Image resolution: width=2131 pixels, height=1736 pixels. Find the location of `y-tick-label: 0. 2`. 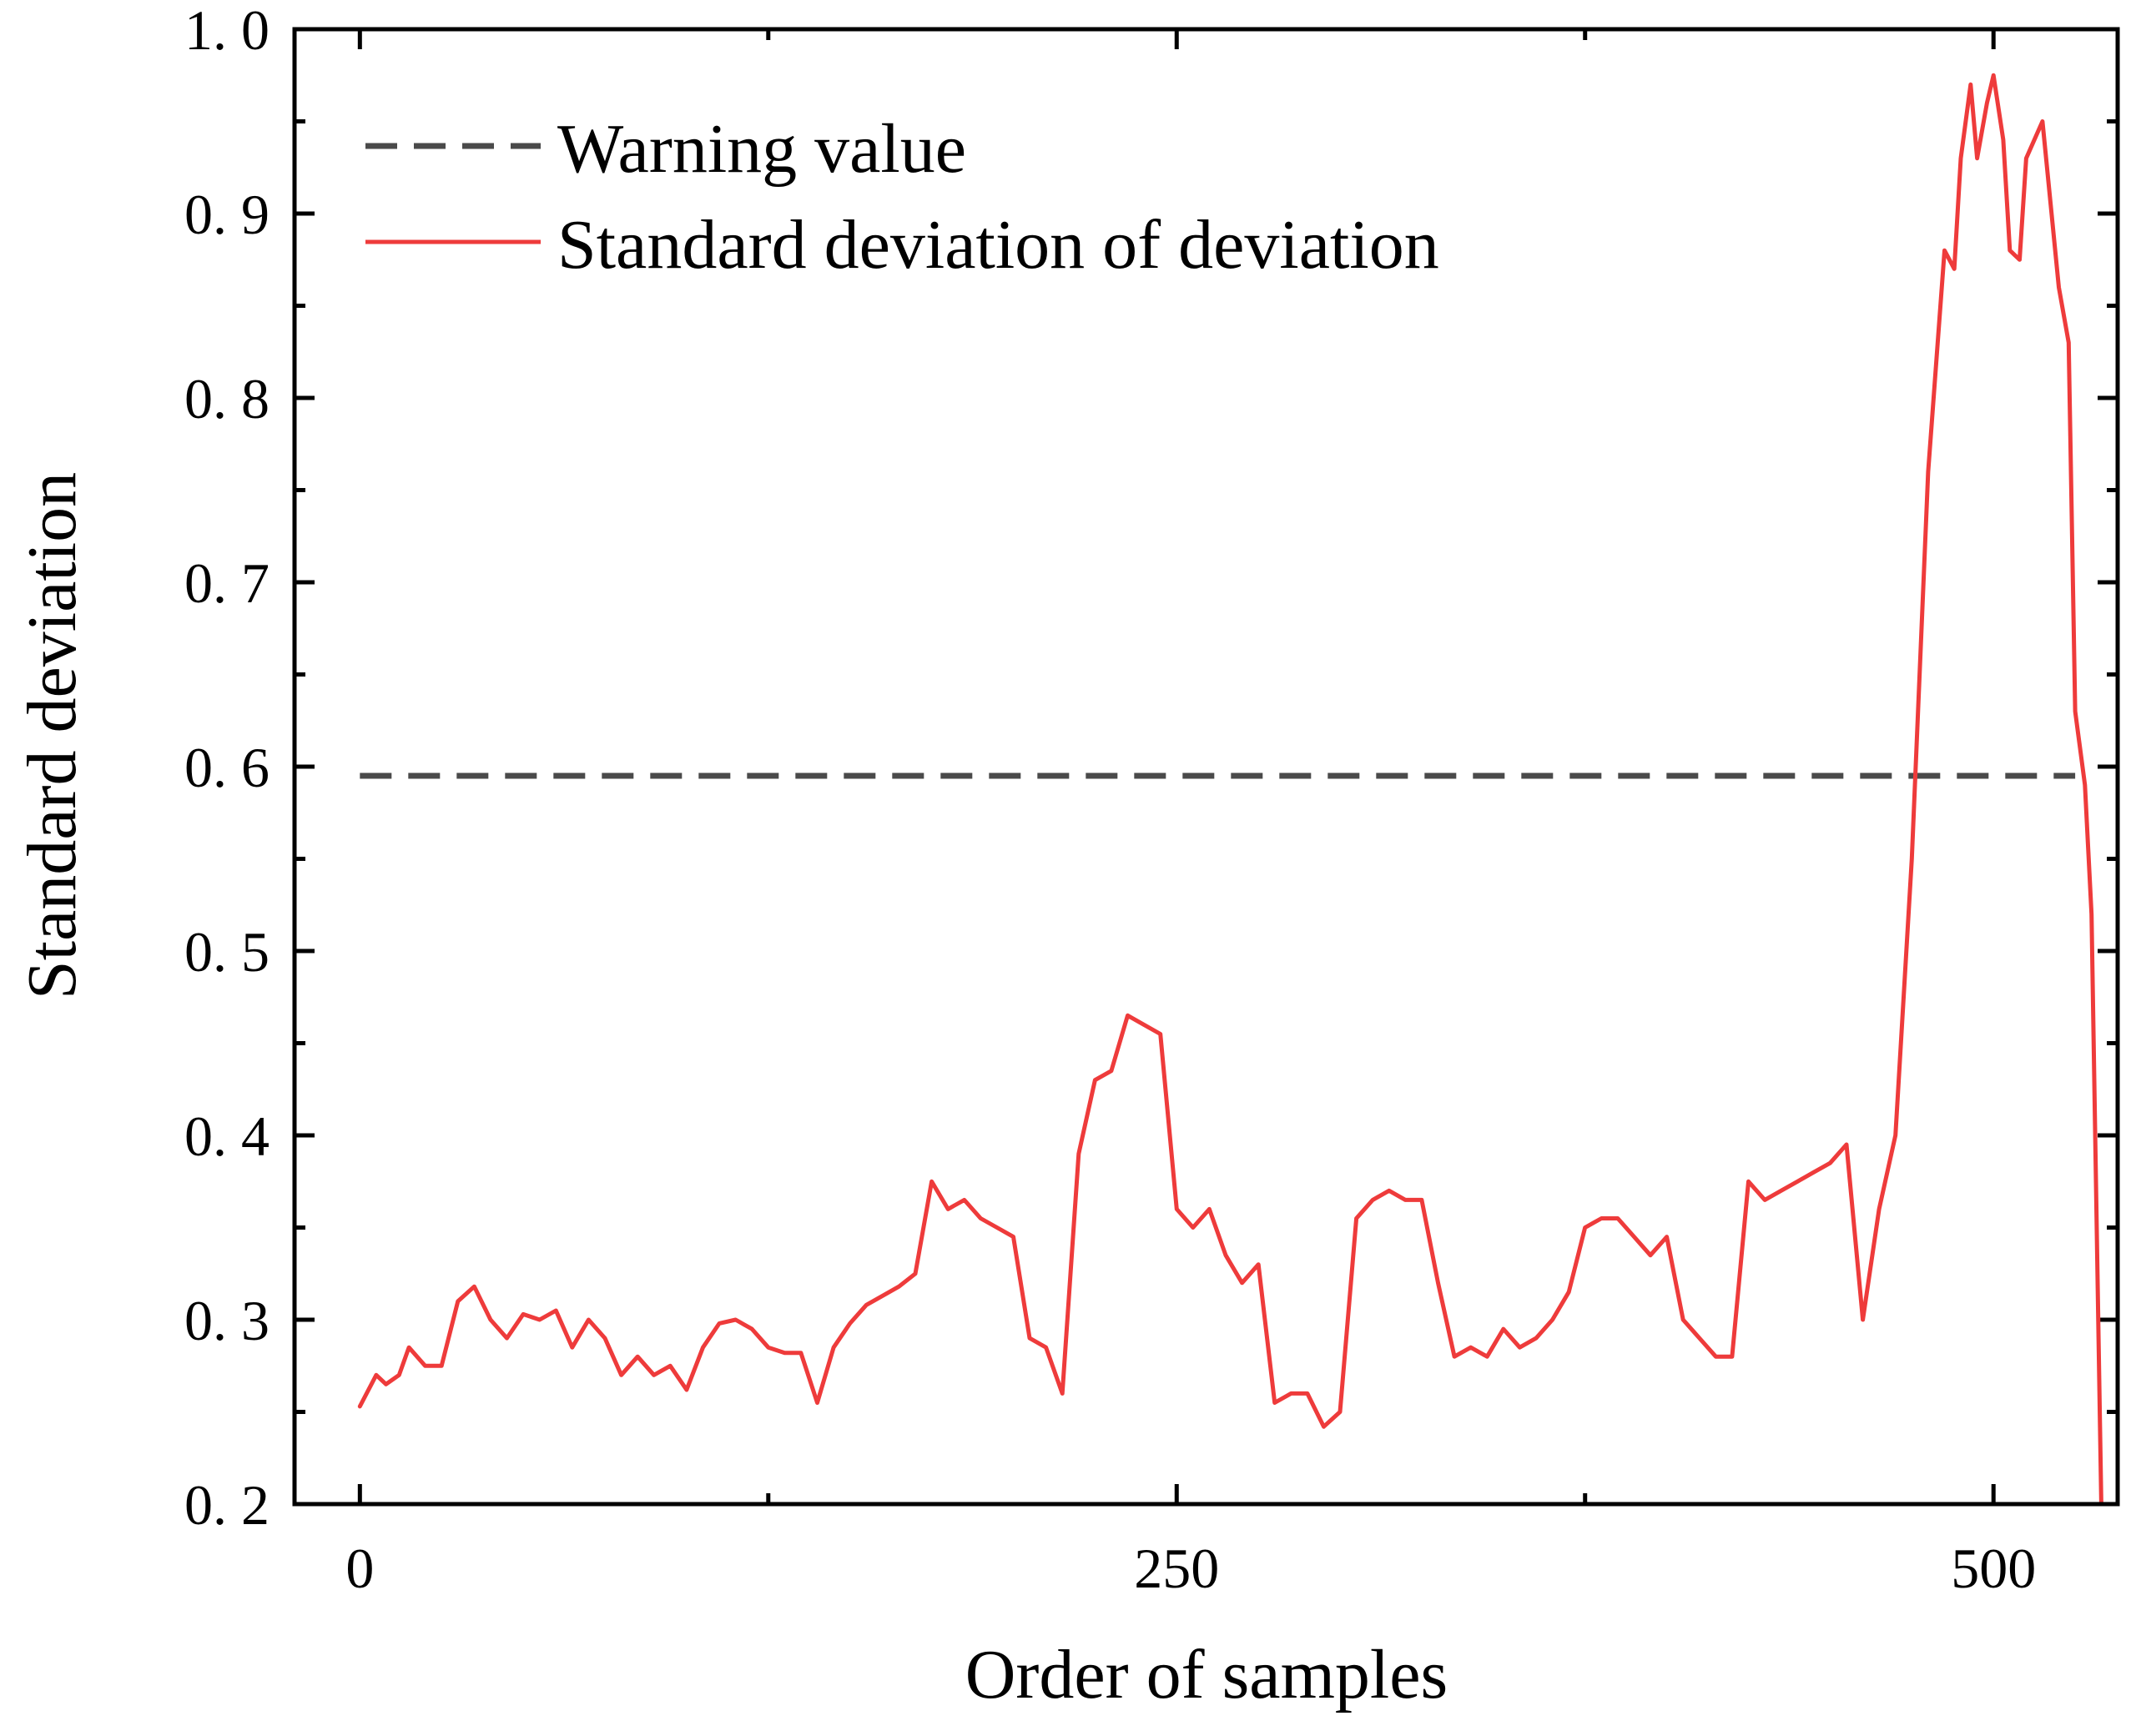

y-tick-label: 0. 2 is located at coordinates (227, 1505).